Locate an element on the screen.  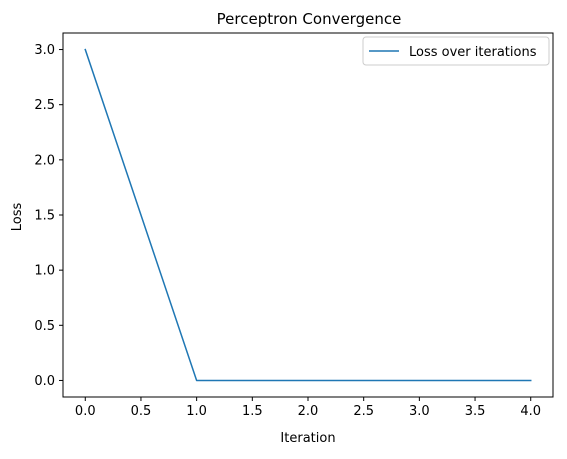
y-tick-label: 1.5 is located at coordinates (44, 216).